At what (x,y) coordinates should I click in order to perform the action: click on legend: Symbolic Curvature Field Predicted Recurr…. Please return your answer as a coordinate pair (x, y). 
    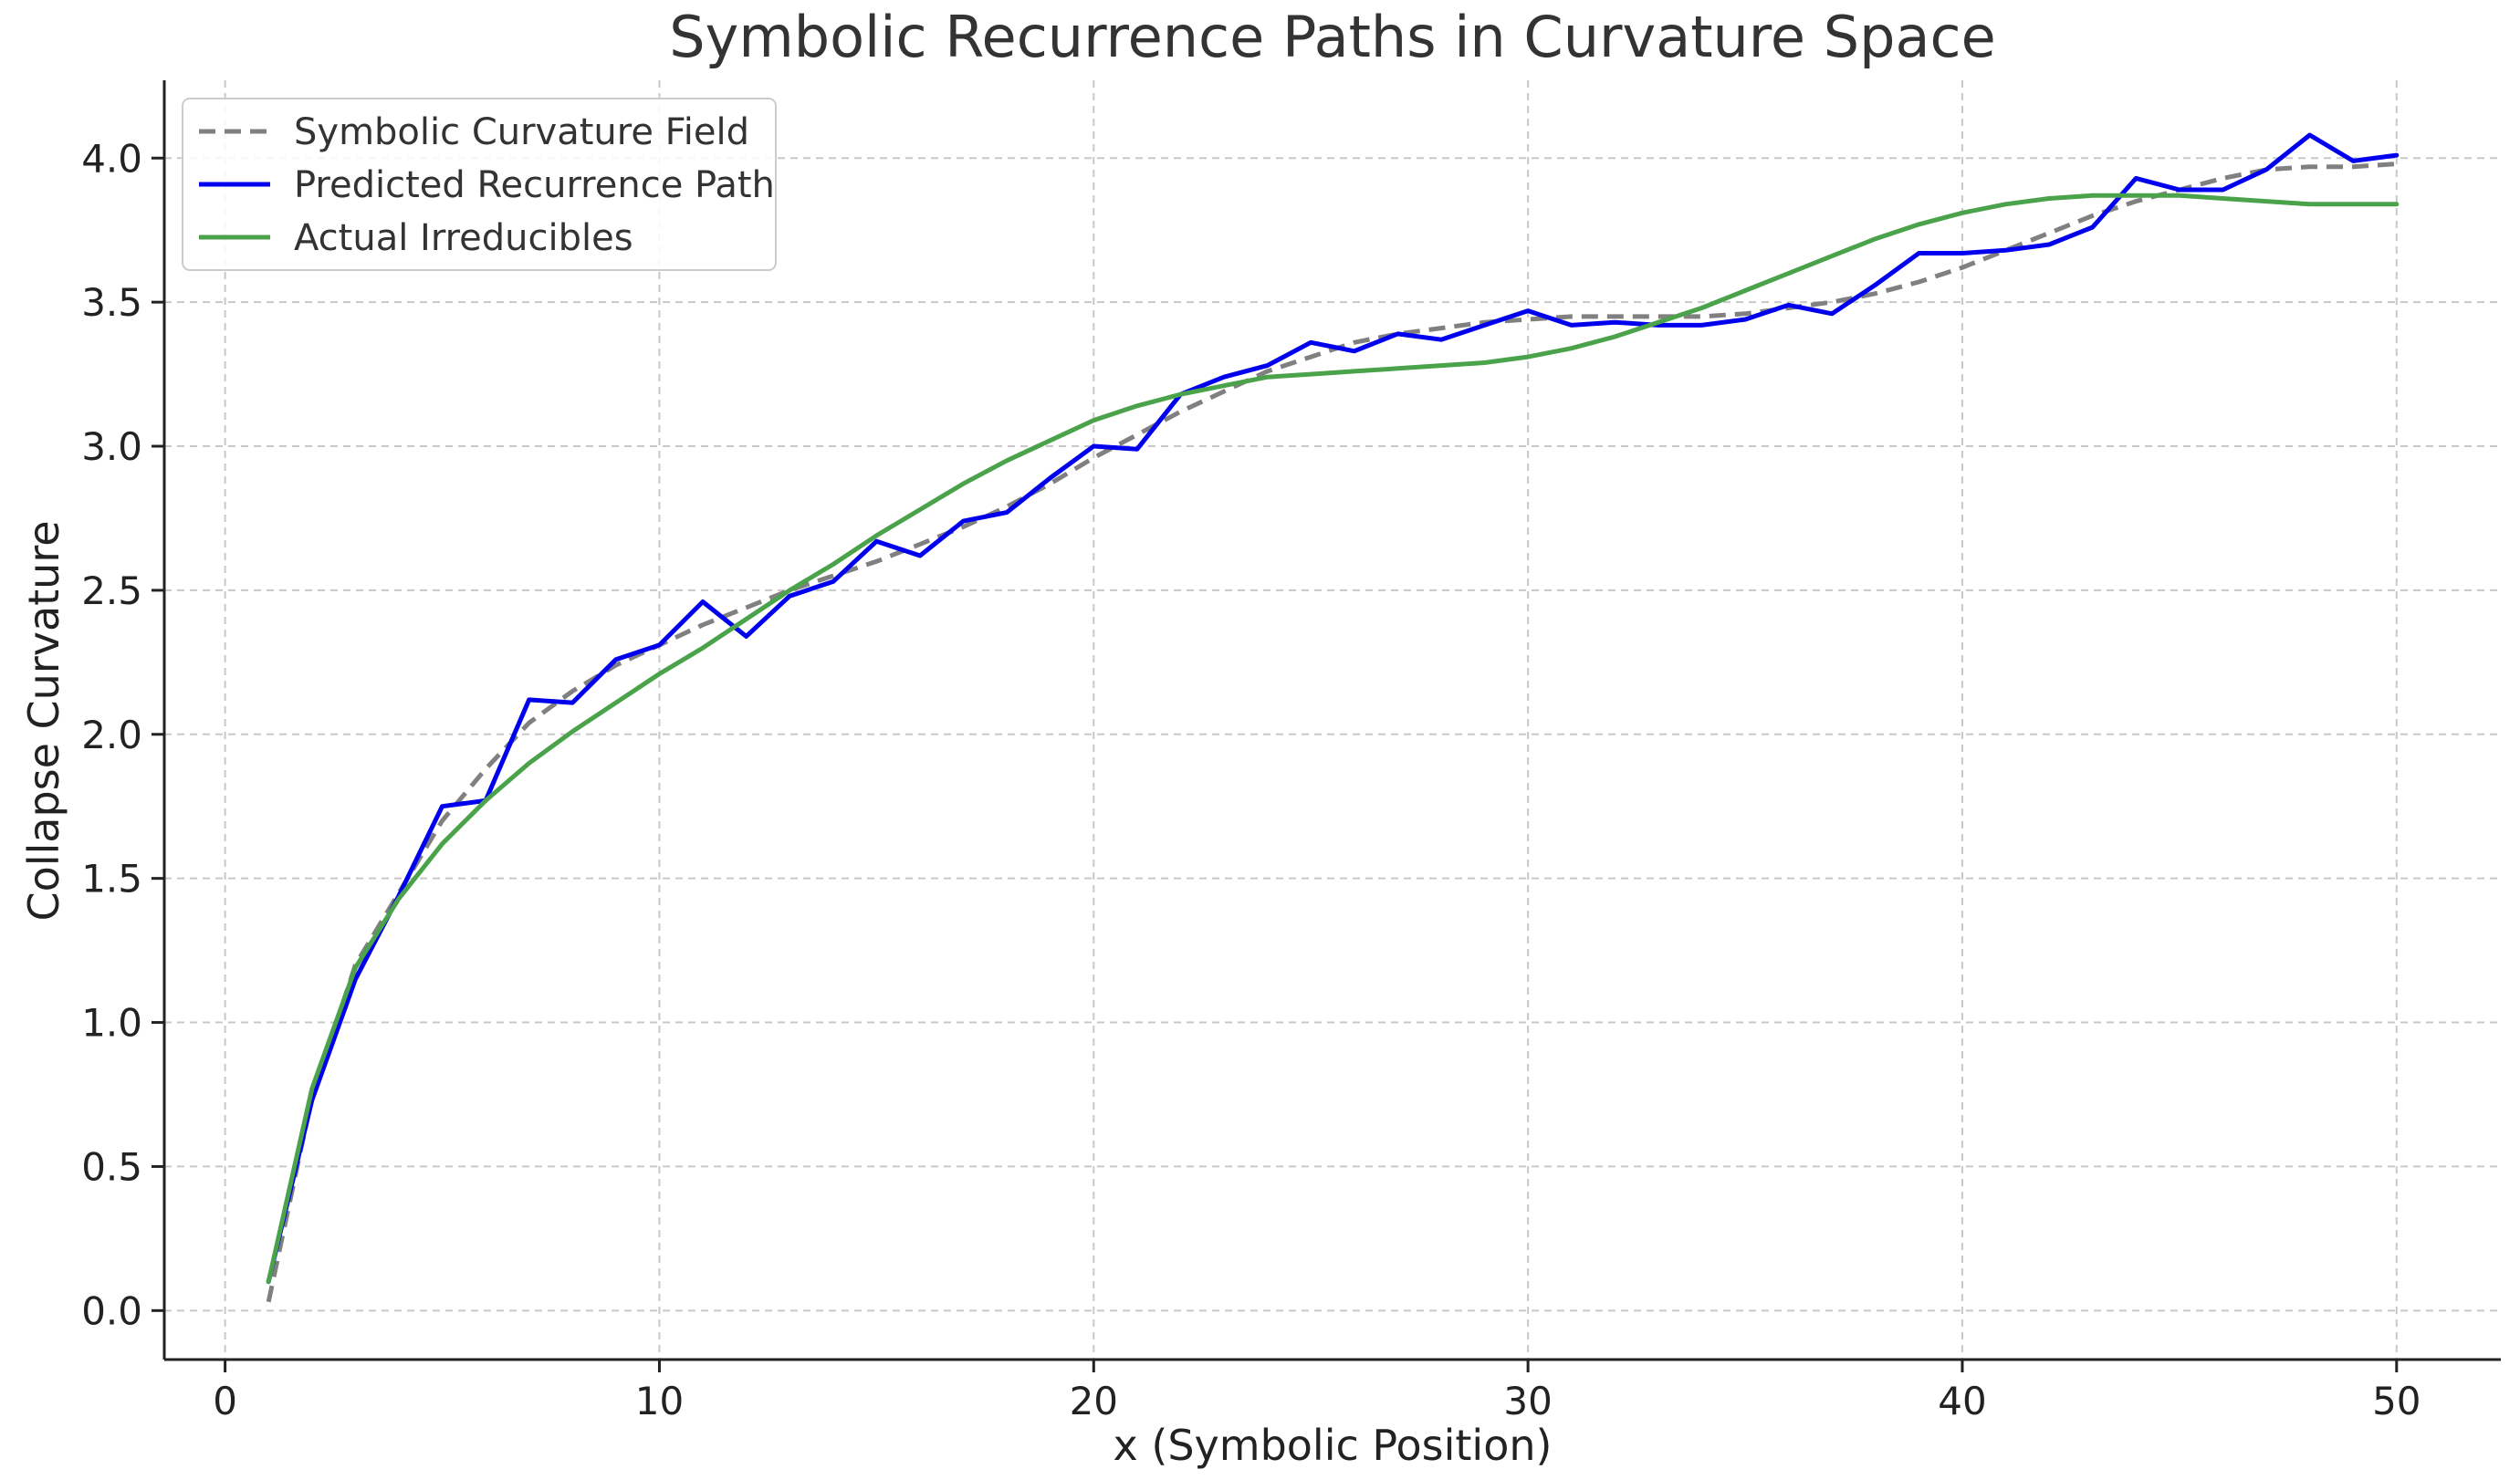
    Looking at the image, I should click on (479, 184).